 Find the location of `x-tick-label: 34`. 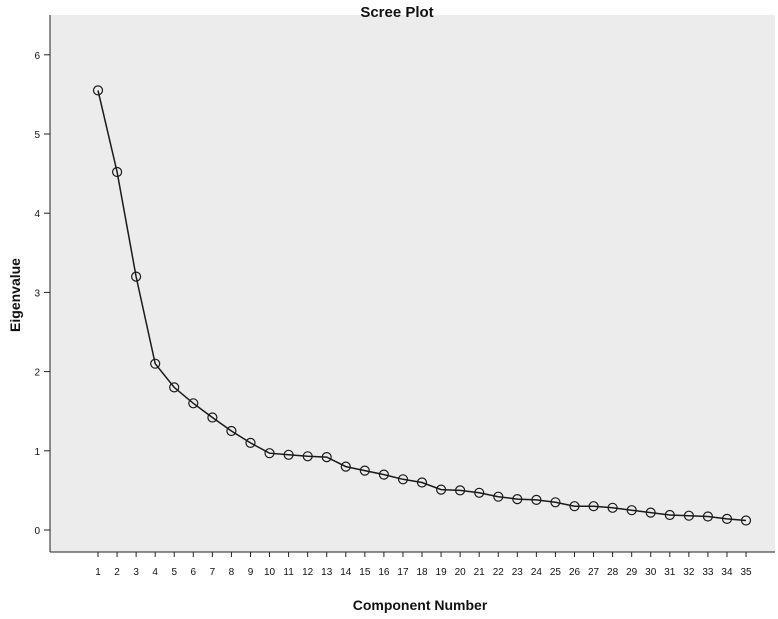

x-tick-label: 34 is located at coordinates (727, 572).